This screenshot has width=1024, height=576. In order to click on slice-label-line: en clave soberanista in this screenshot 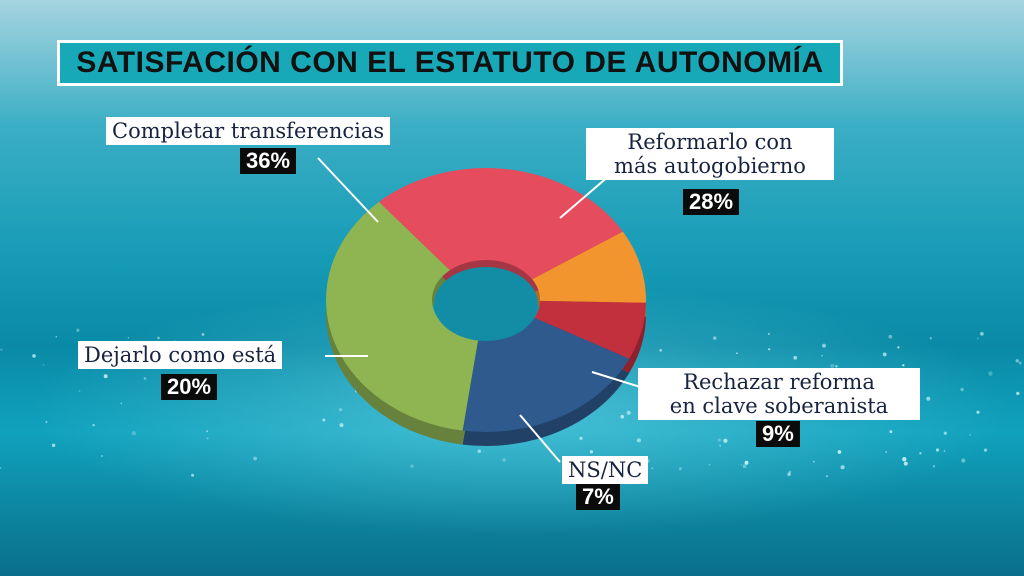, I will do `click(779, 406)`.